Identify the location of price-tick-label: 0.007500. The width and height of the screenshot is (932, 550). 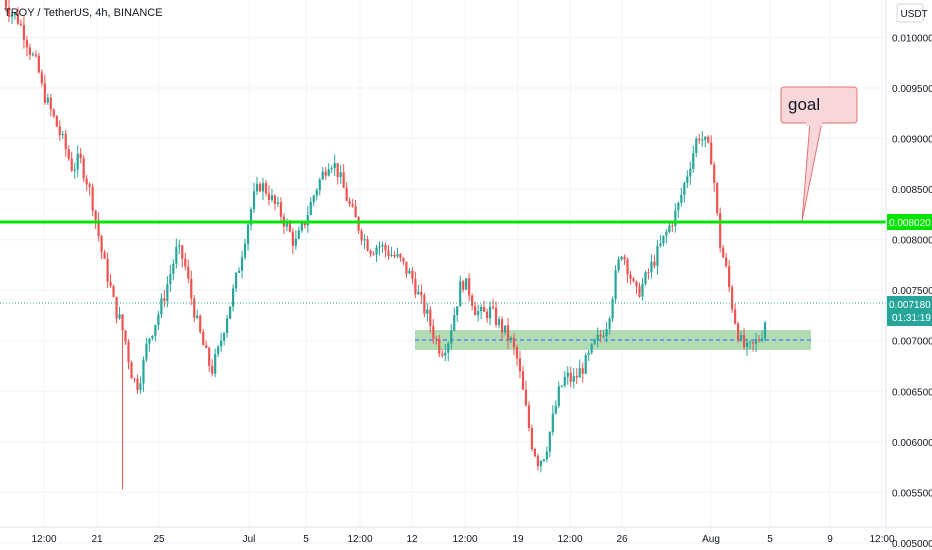
(912, 291).